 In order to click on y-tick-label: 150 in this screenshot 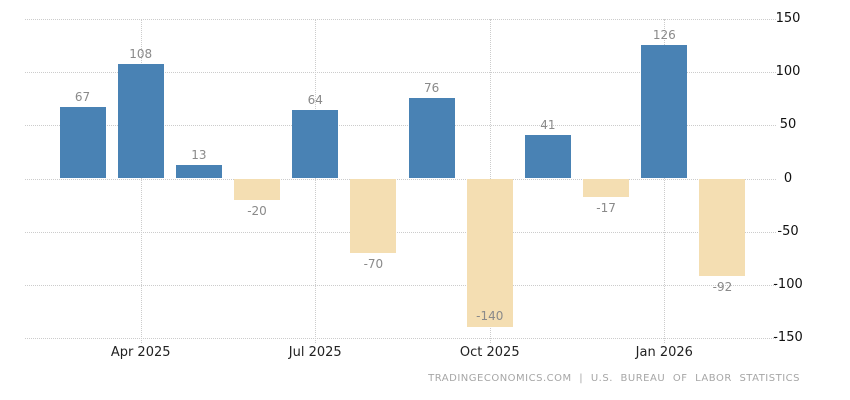, I will do `click(788, 18)`.